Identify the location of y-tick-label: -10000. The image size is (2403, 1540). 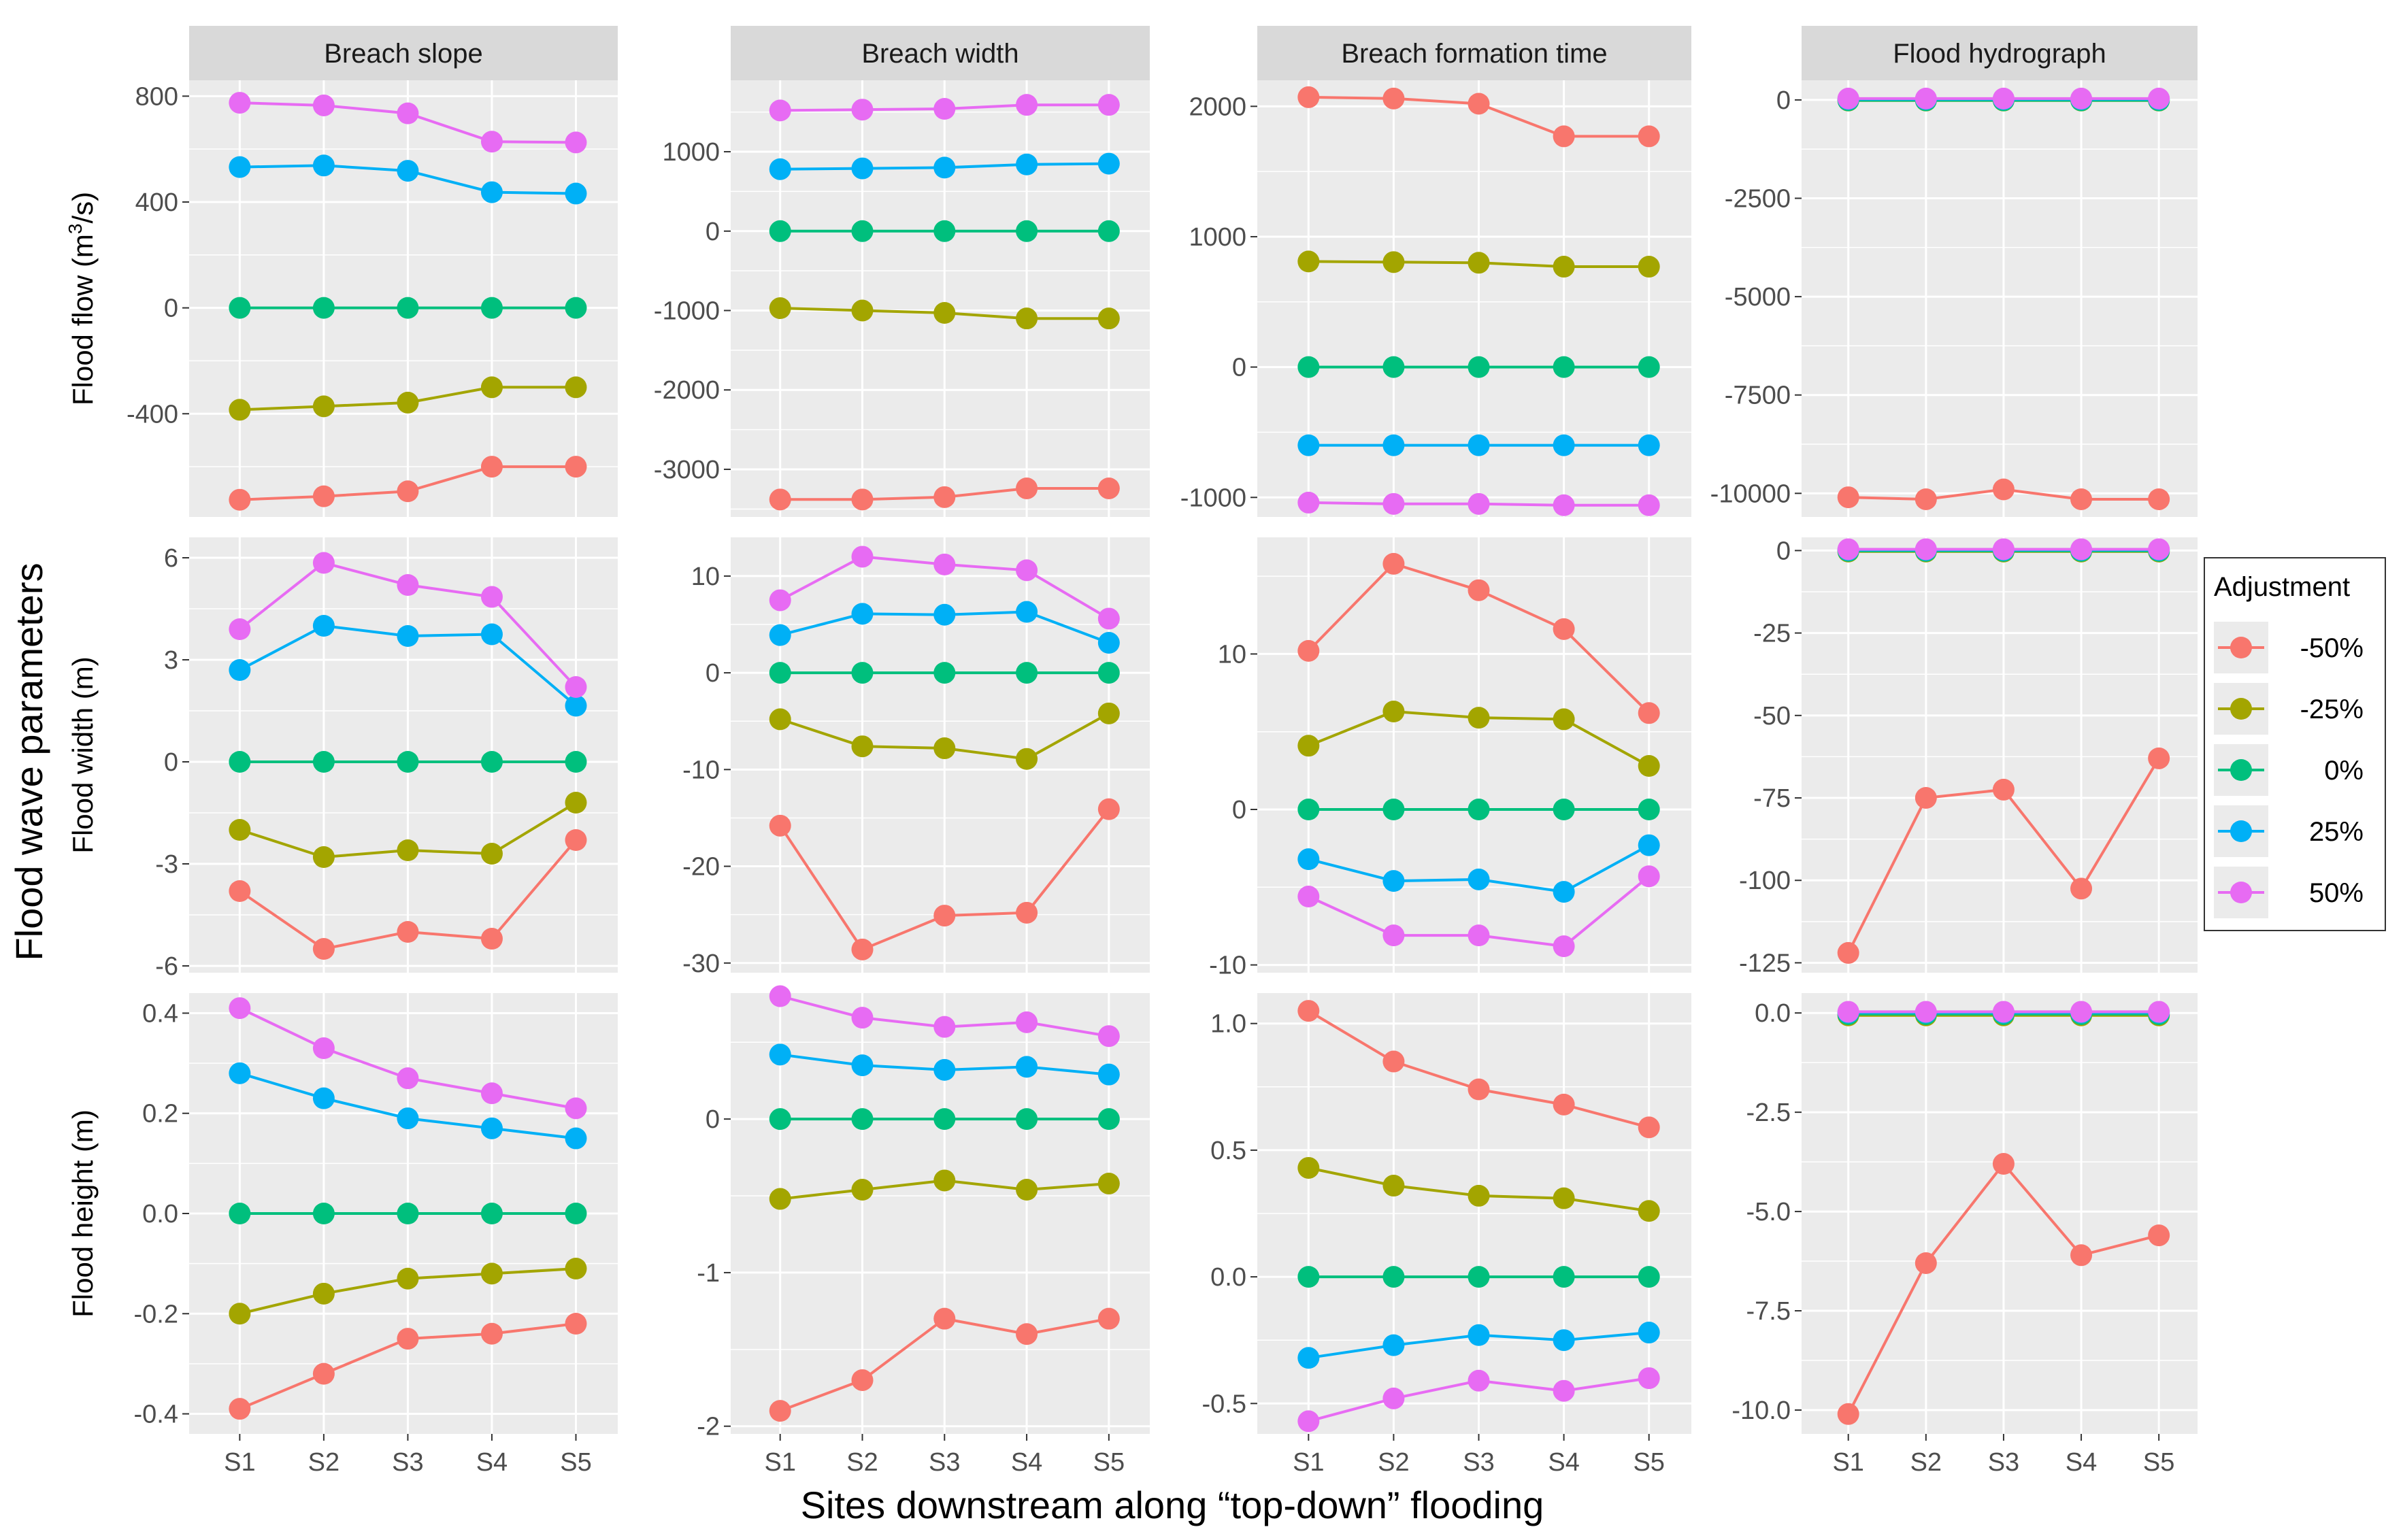
(1750, 494).